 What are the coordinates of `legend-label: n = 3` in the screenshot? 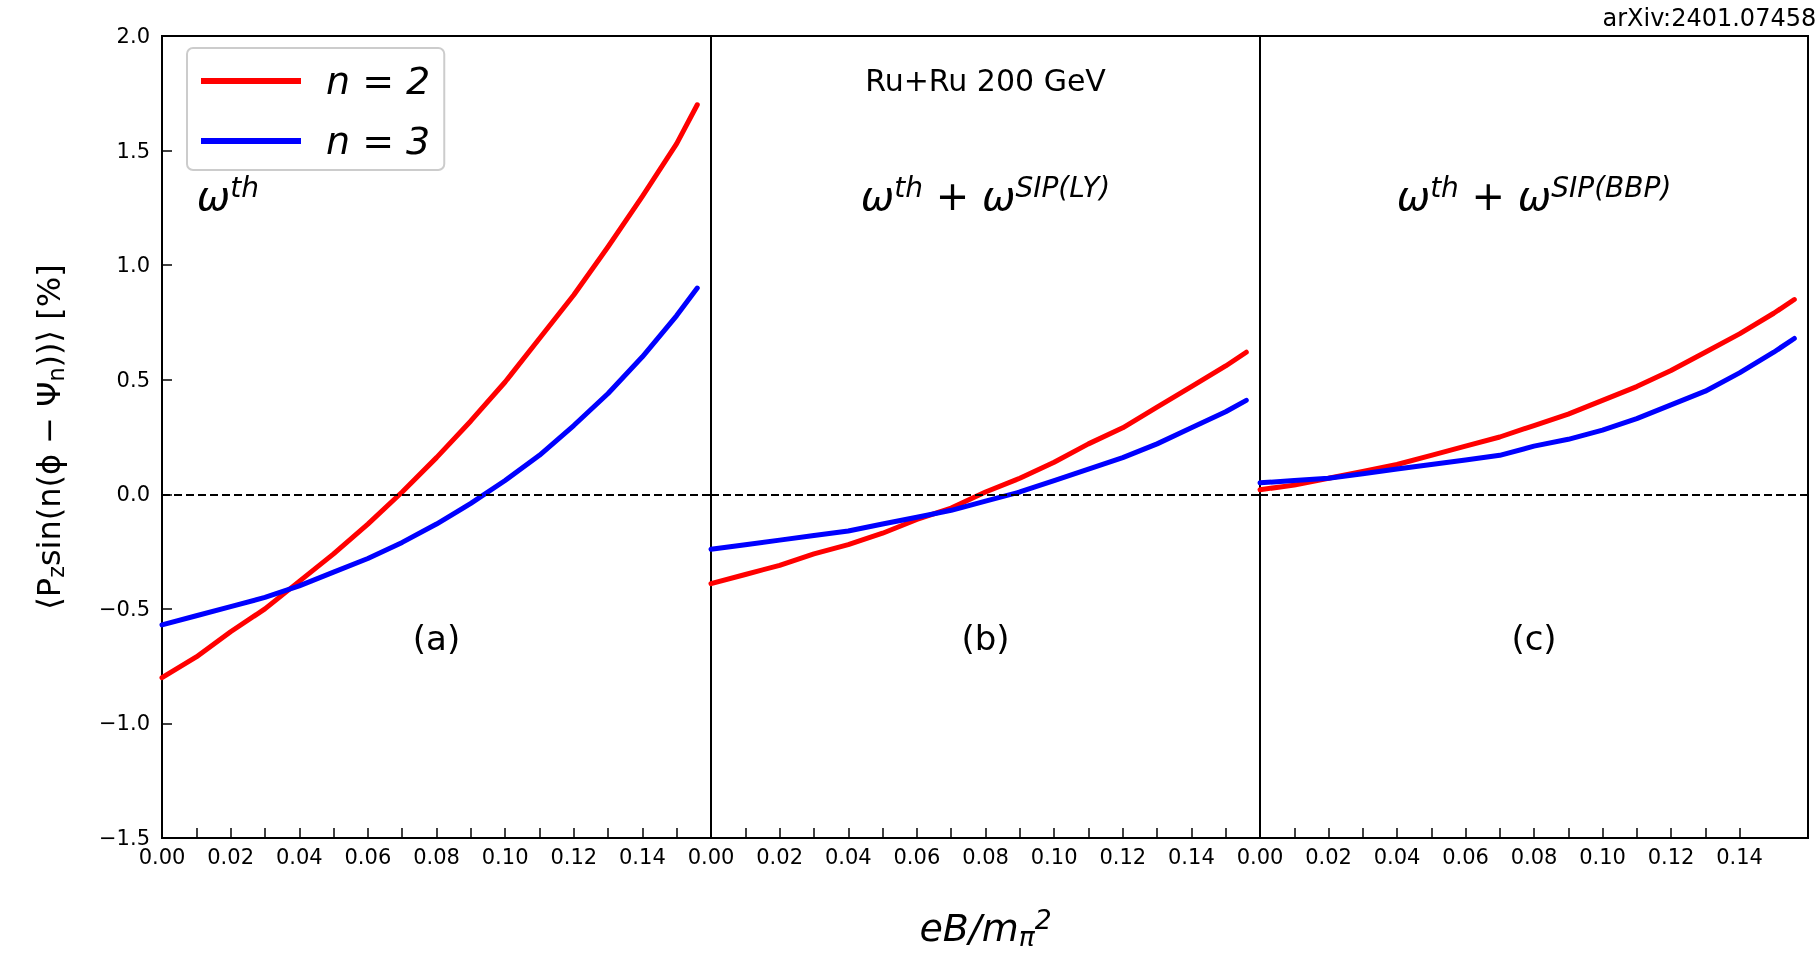 It's located at (378, 141).